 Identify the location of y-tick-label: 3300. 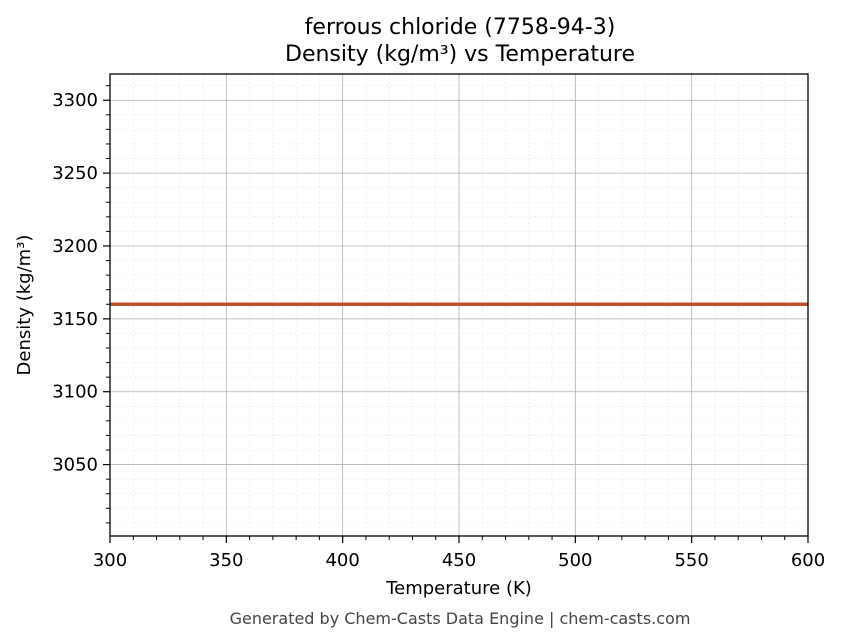
(75, 100).